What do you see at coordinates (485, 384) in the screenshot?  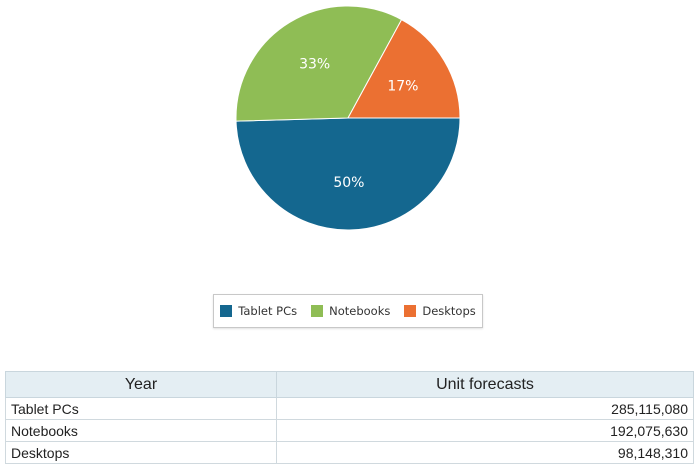 I see `column-header-unit-forecasts: Unit forecasts` at bounding box center [485, 384].